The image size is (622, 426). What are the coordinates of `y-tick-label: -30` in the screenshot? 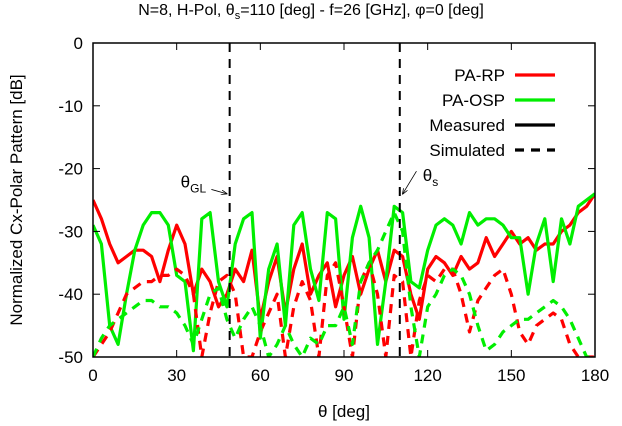 It's located at (70, 231).